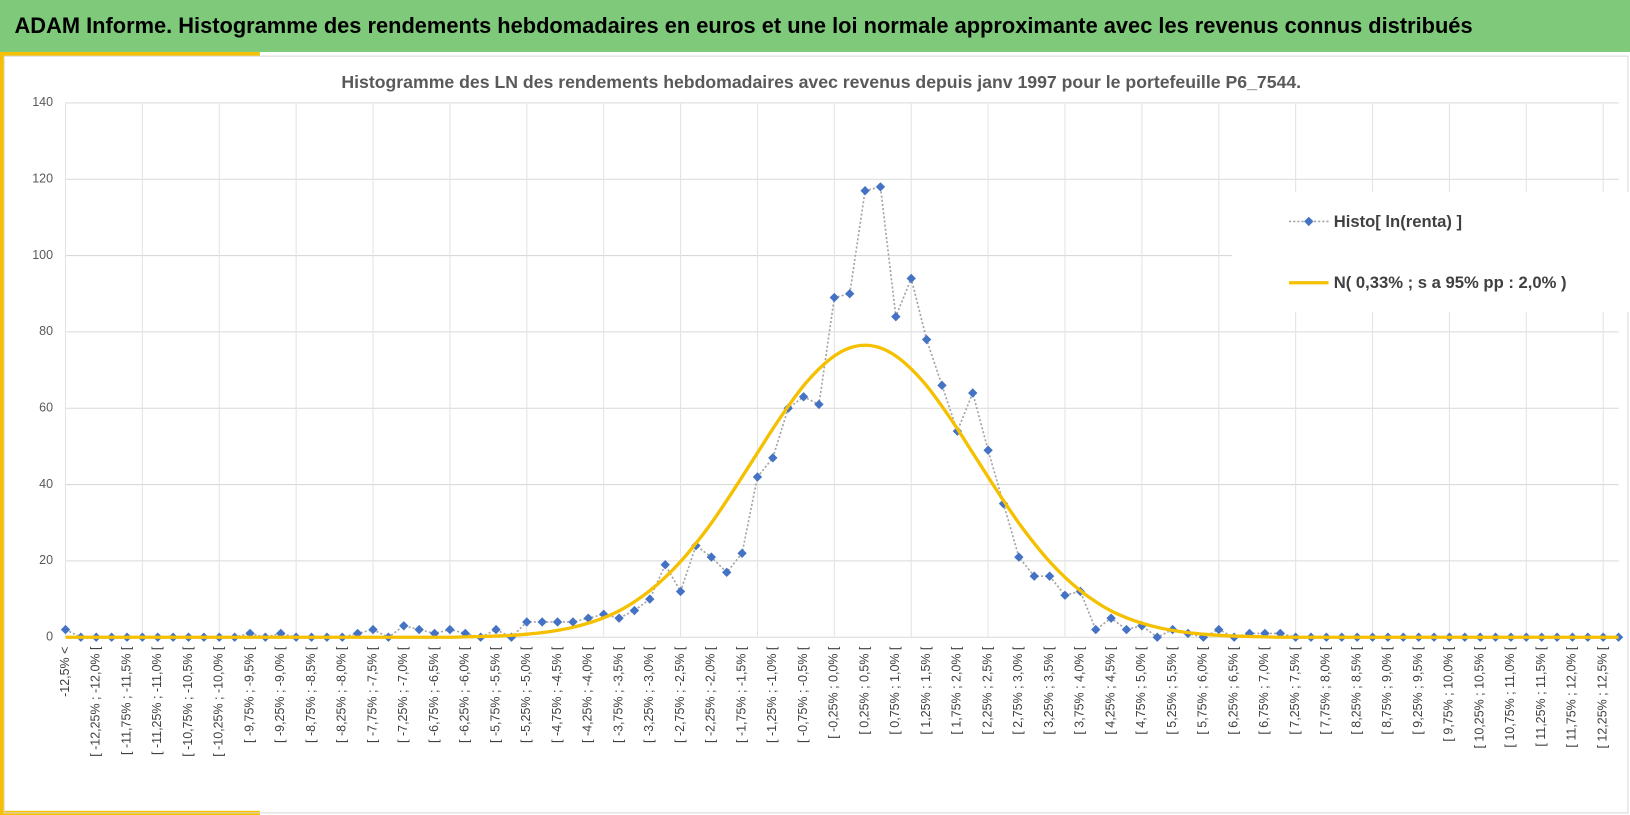  I want to click on x-tick-label: [ -8,25% ; -8,0% [, so click(342, 694).